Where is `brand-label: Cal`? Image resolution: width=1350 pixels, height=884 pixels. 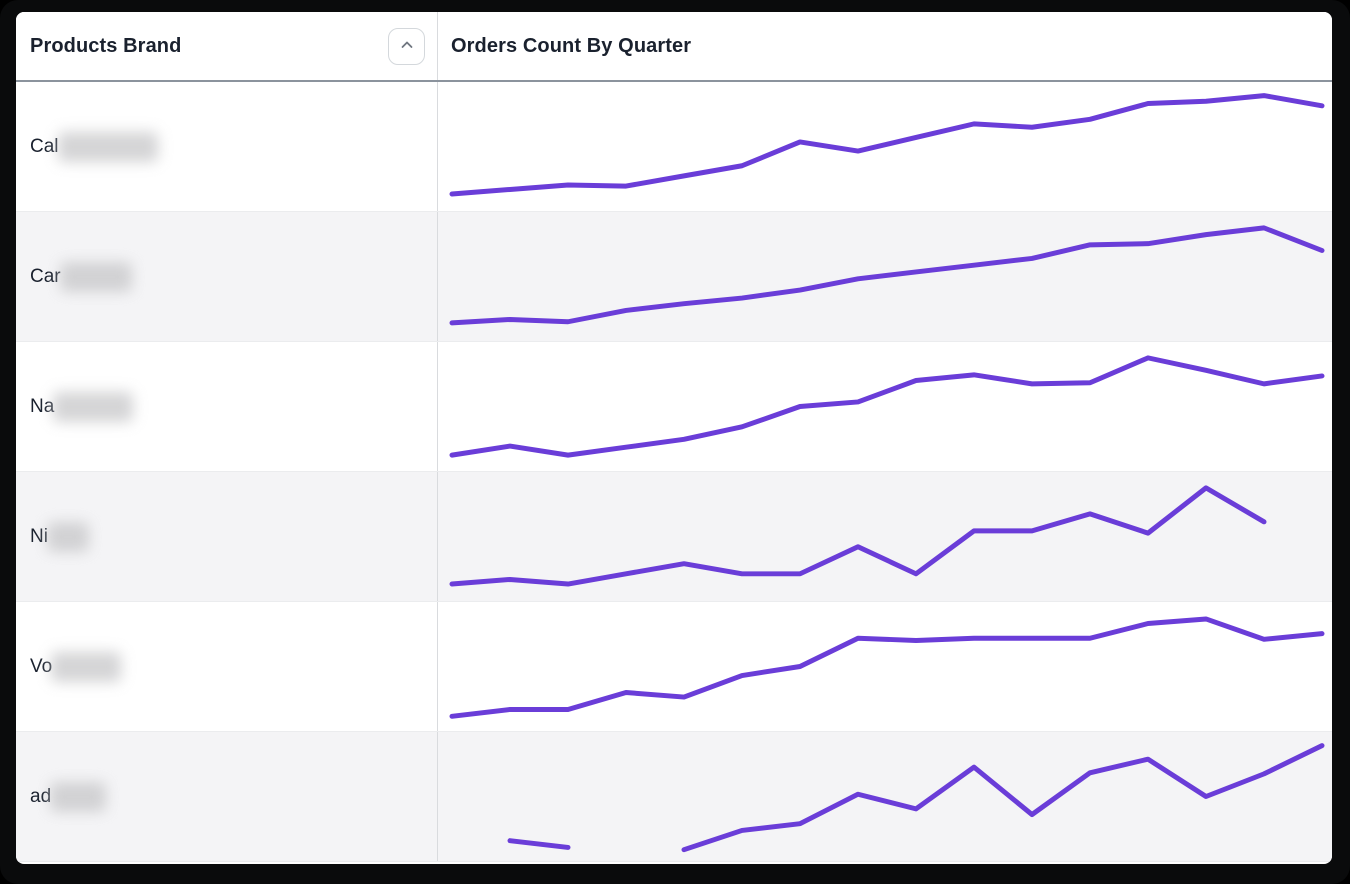
brand-label: Cal is located at coordinates (94, 146).